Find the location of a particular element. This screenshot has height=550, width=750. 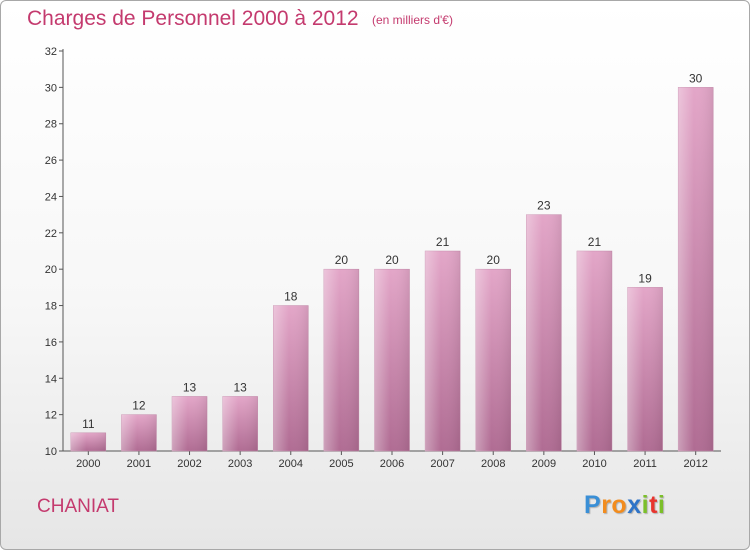

y-tick-label: 18 is located at coordinates (51, 307).